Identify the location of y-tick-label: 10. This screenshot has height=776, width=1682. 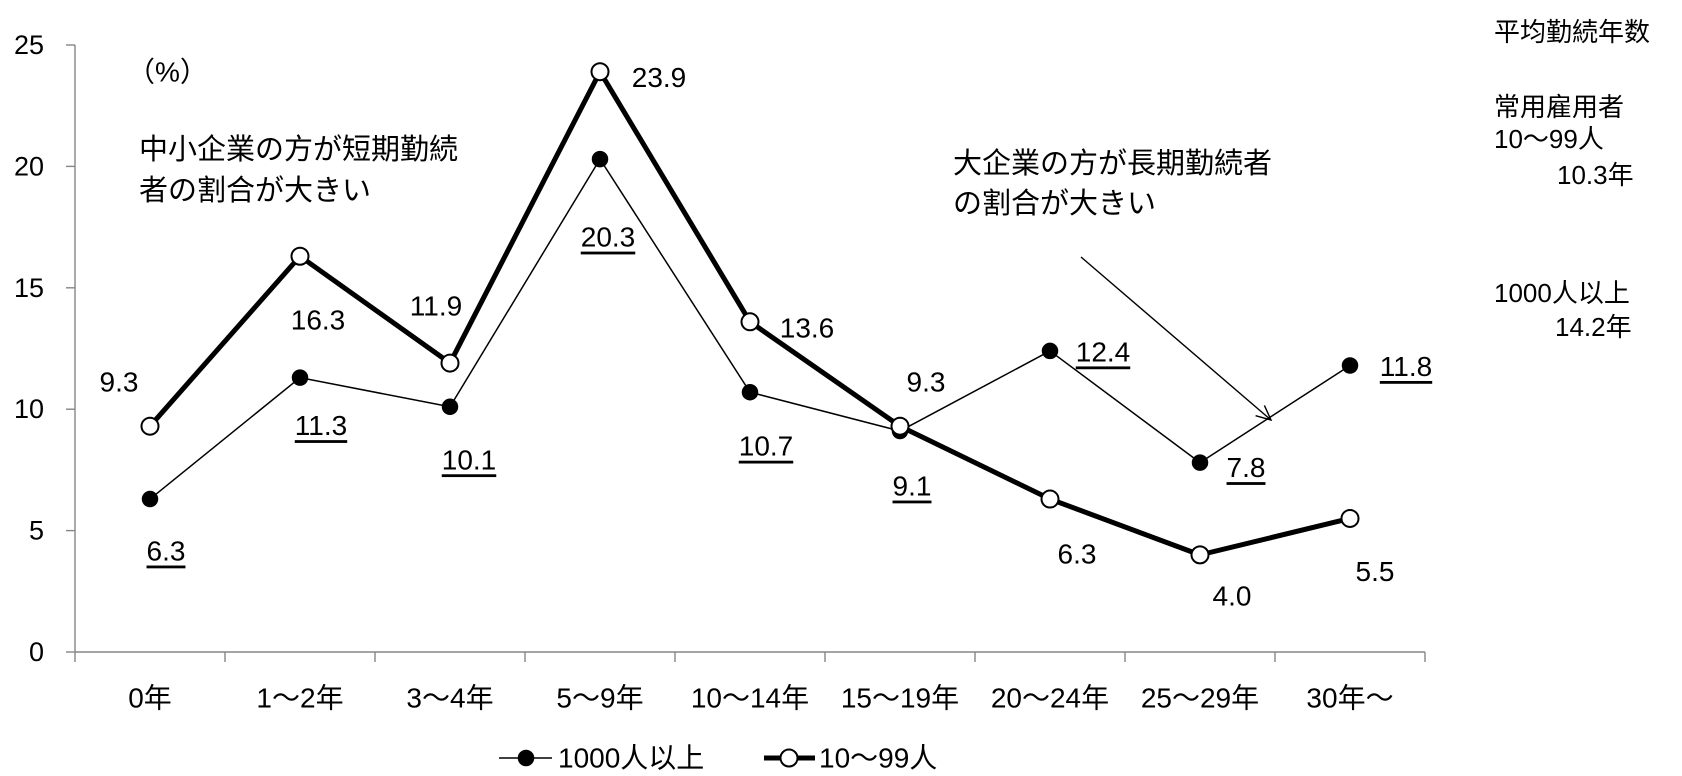
(29, 409).